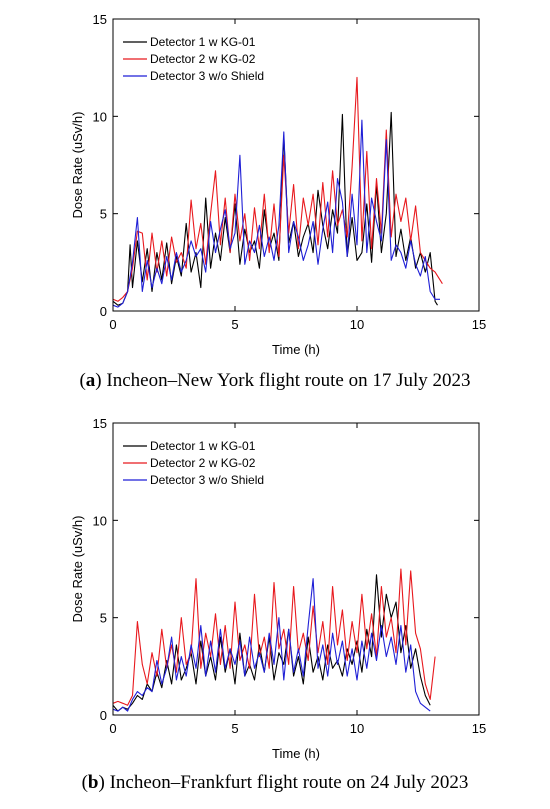 This screenshot has height=809, width=550. What do you see at coordinates (296, 753) in the screenshot?
I see `chart-b-x-axis-label: Time (h)` at bounding box center [296, 753].